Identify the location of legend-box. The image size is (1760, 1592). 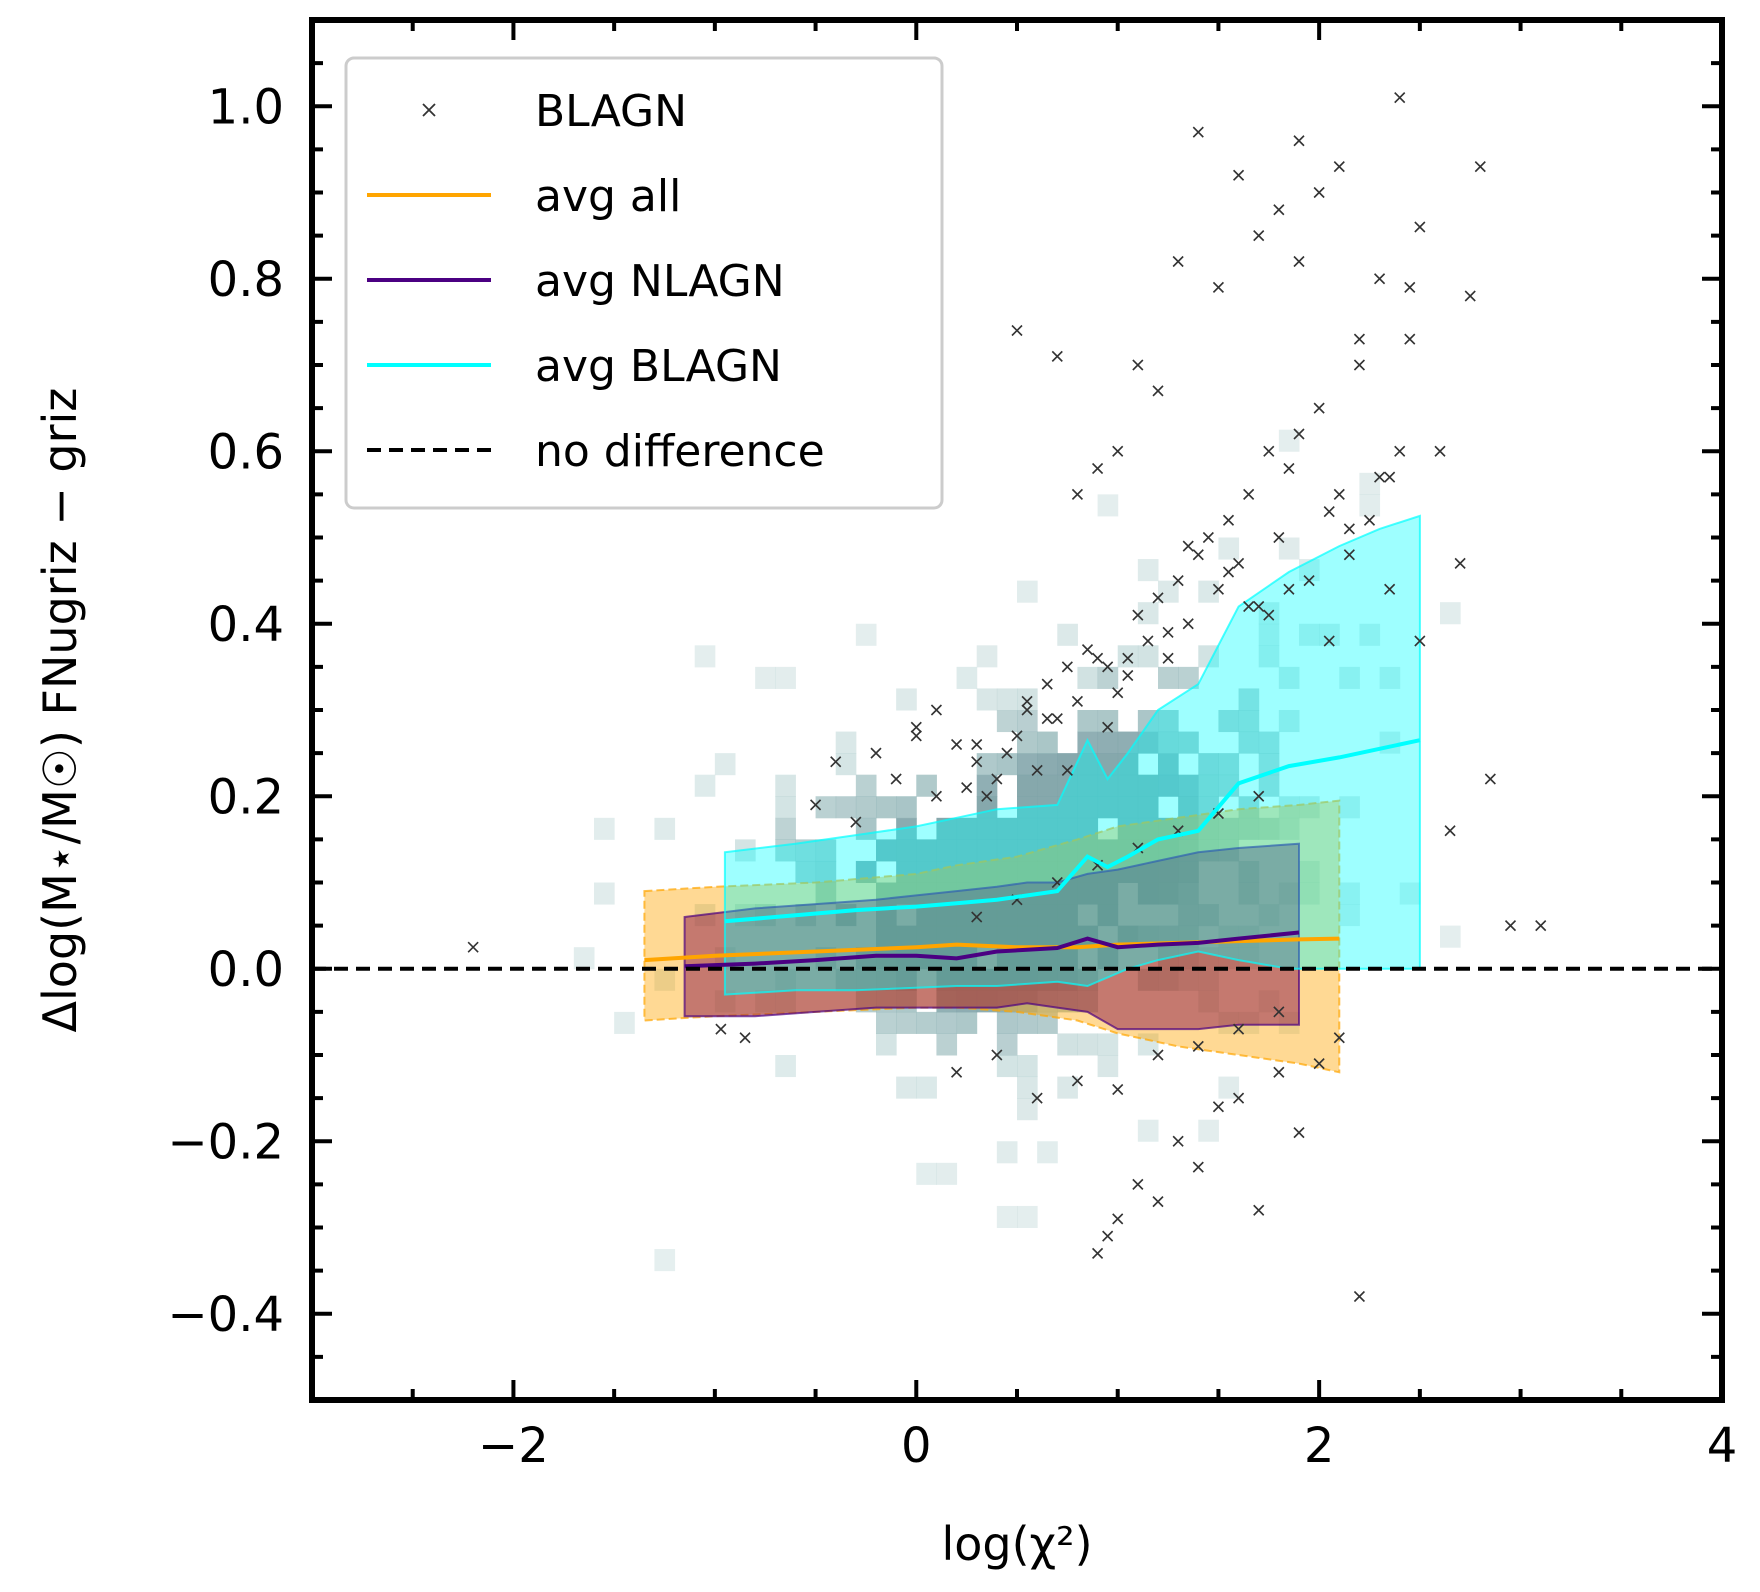
(644, 283).